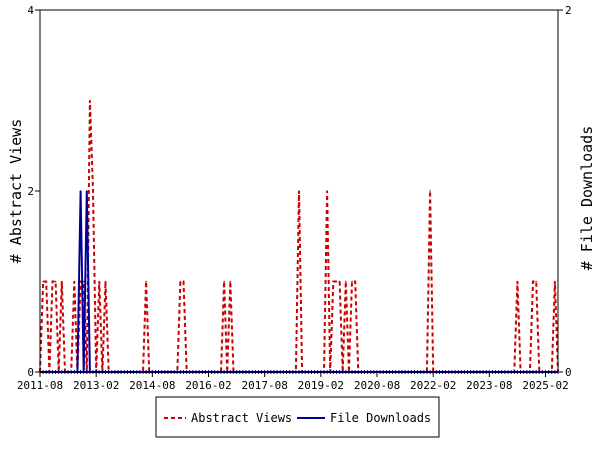 The image size is (600, 450). Describe the element at coordinates (264, 385) in the screenshot. I see `x-tick-label: 2017-08` at that location.